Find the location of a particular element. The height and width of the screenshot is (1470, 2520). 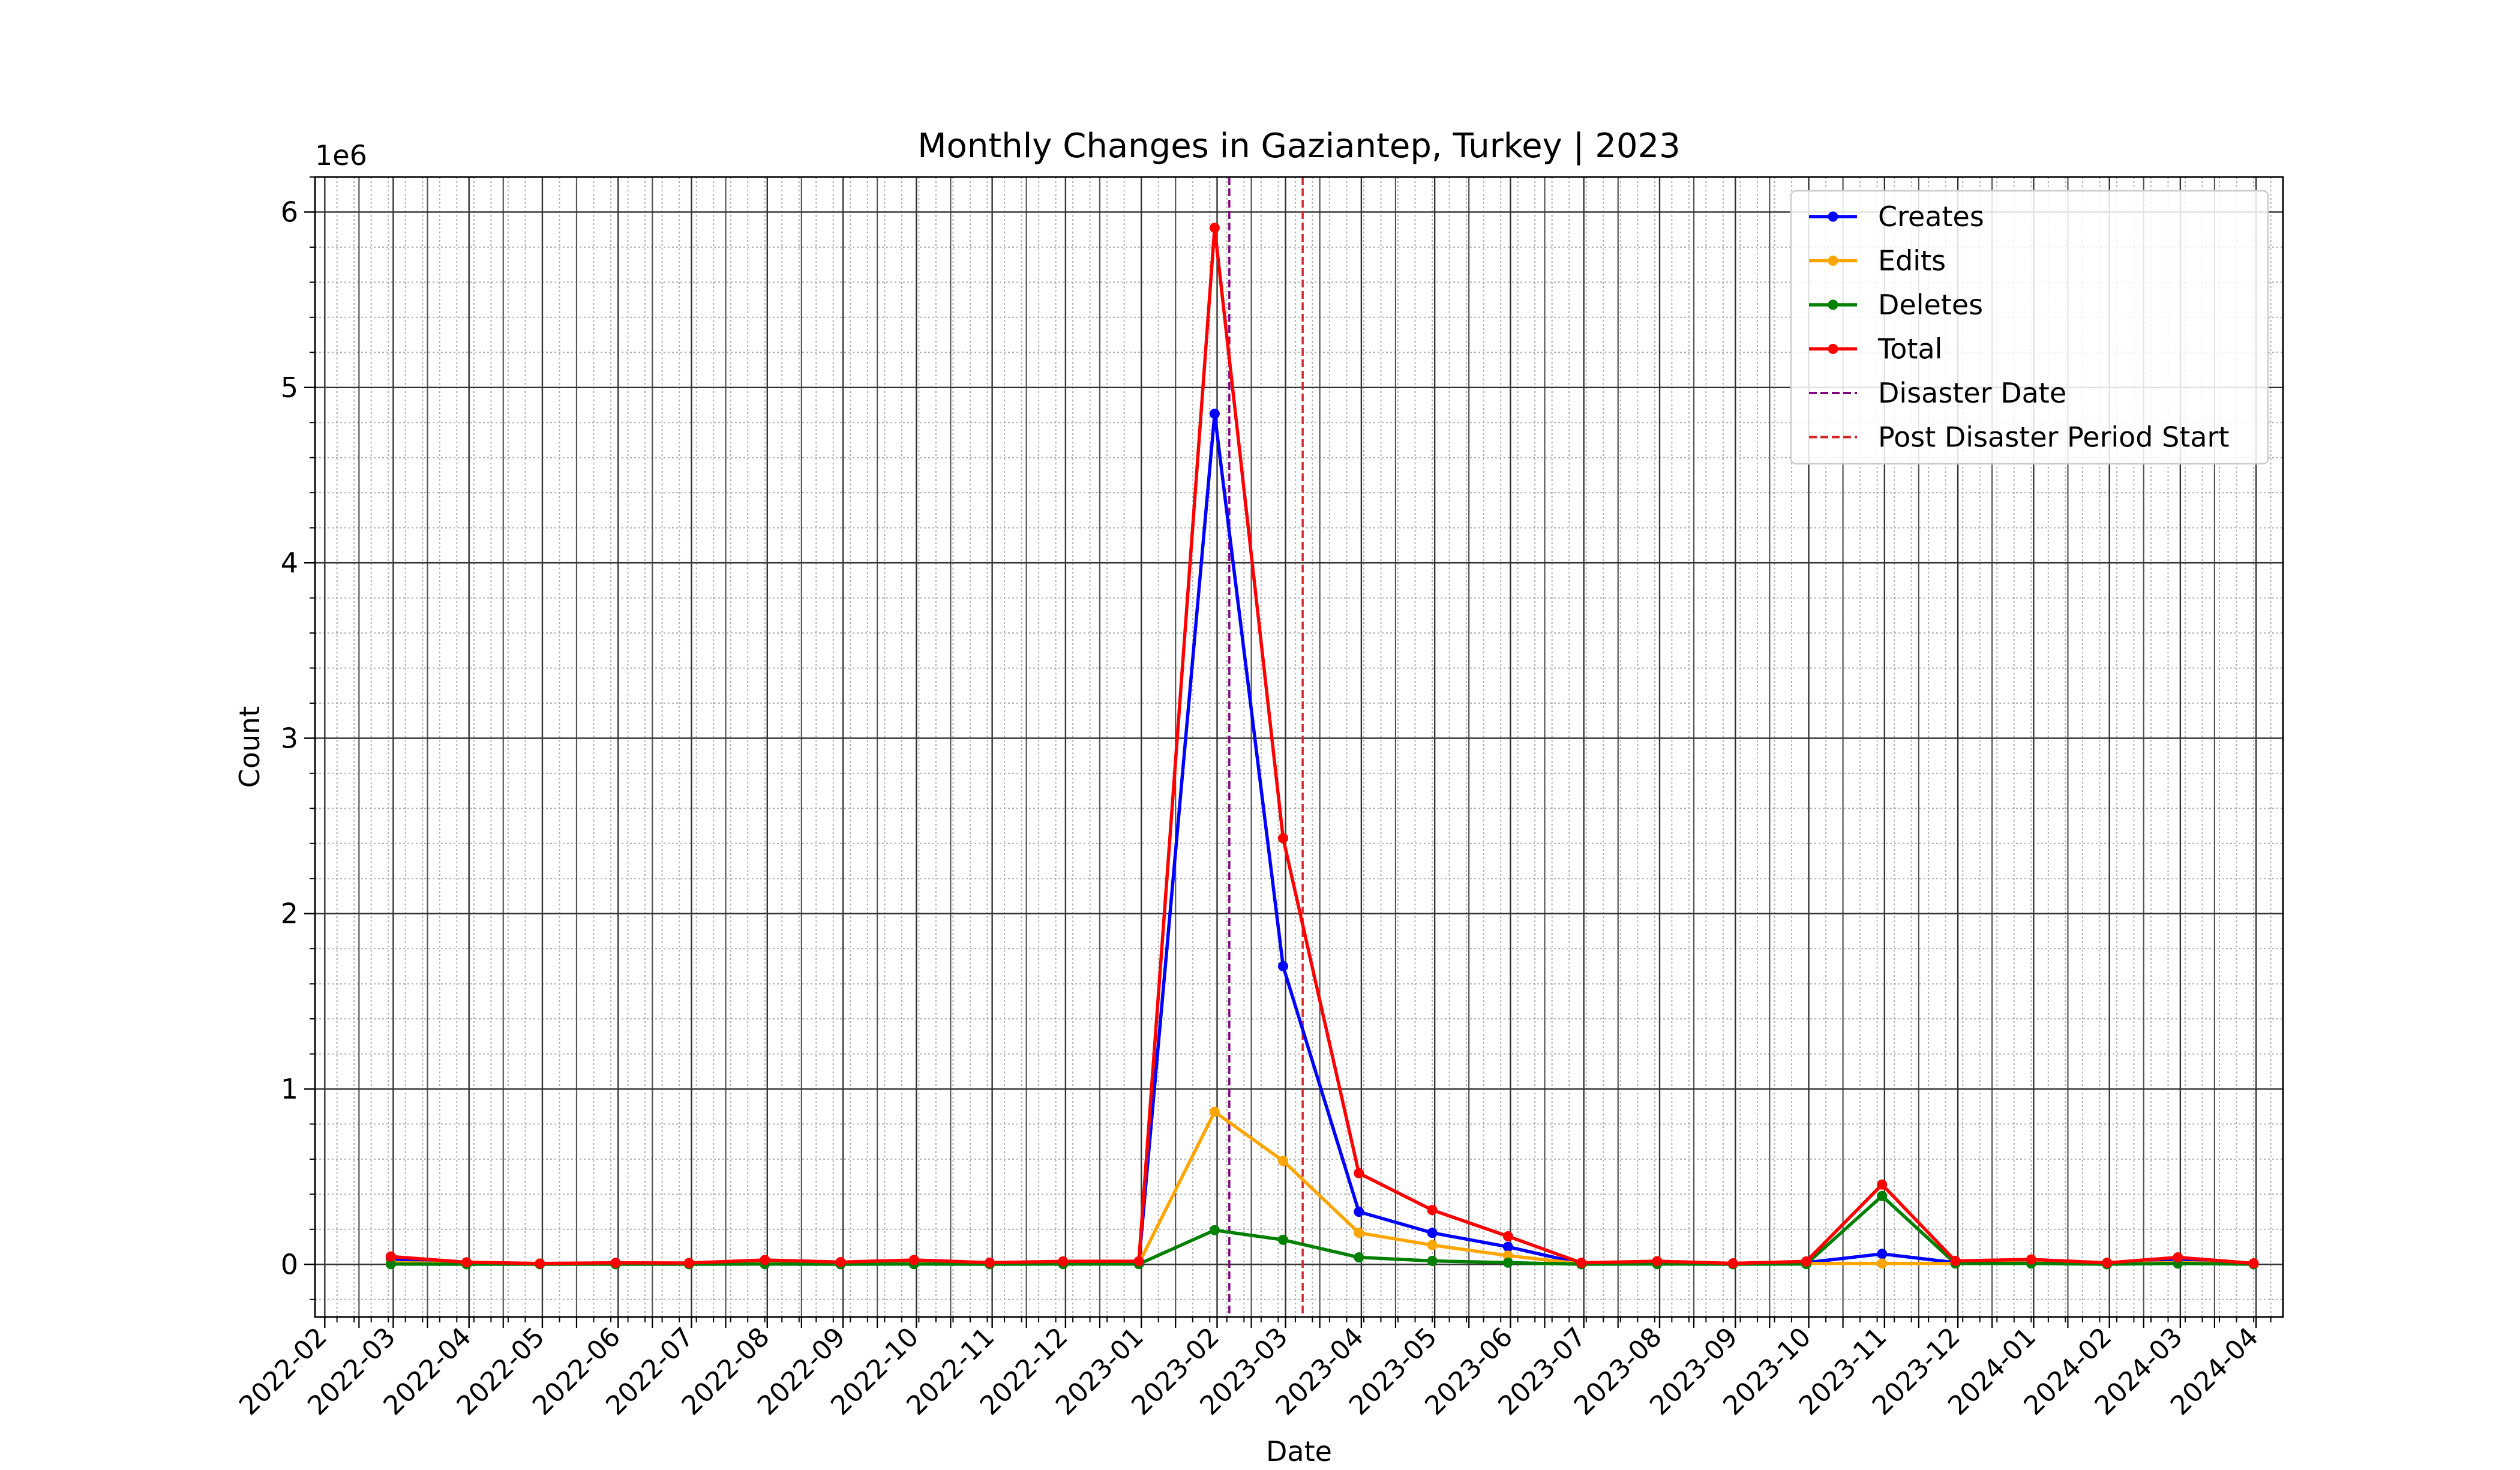

legend-item: Disaster Date is located at coordinates (1937, 393).